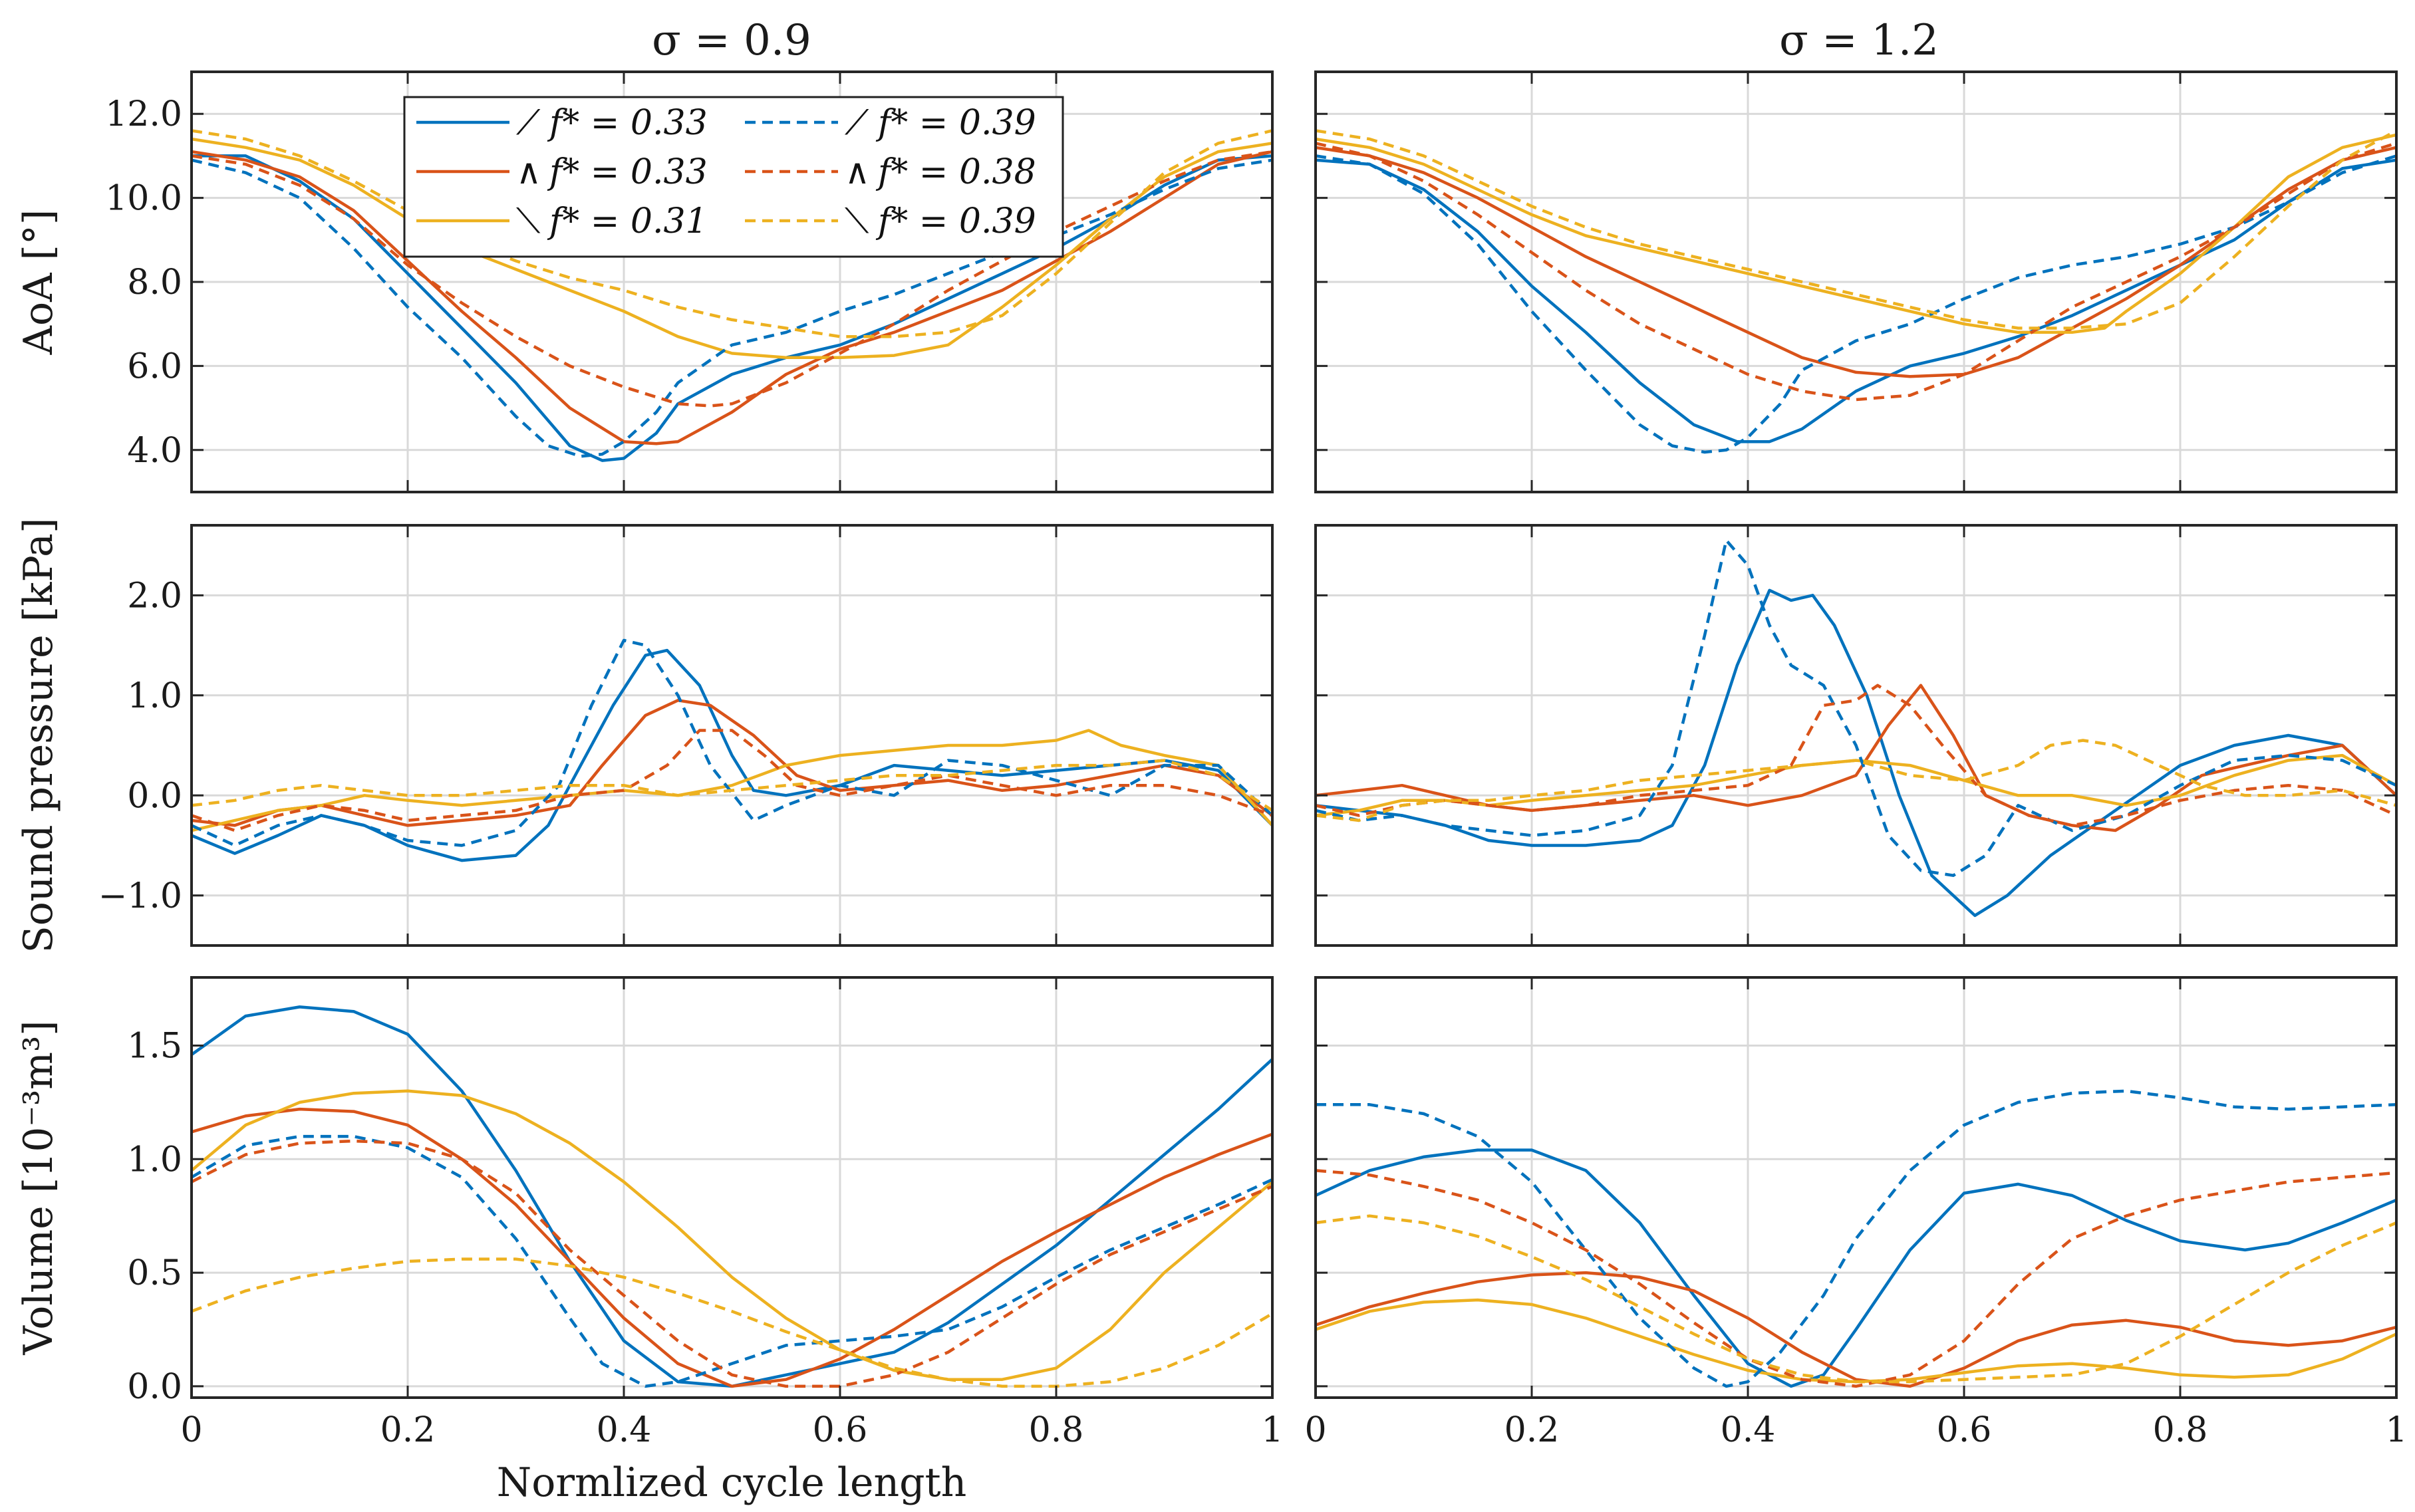 The width and height of the screenshot is (2415, 1512). Describe the element at coordinates (627, 221) in the screenshot. I see `legend-label: f* = 0.31` at that location.